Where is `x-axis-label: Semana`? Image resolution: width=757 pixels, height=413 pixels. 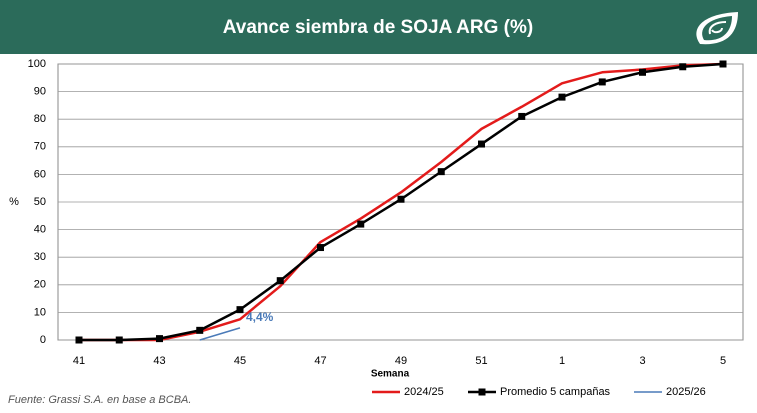 x-axis-label: Semana is located at coordinates (390, 374).